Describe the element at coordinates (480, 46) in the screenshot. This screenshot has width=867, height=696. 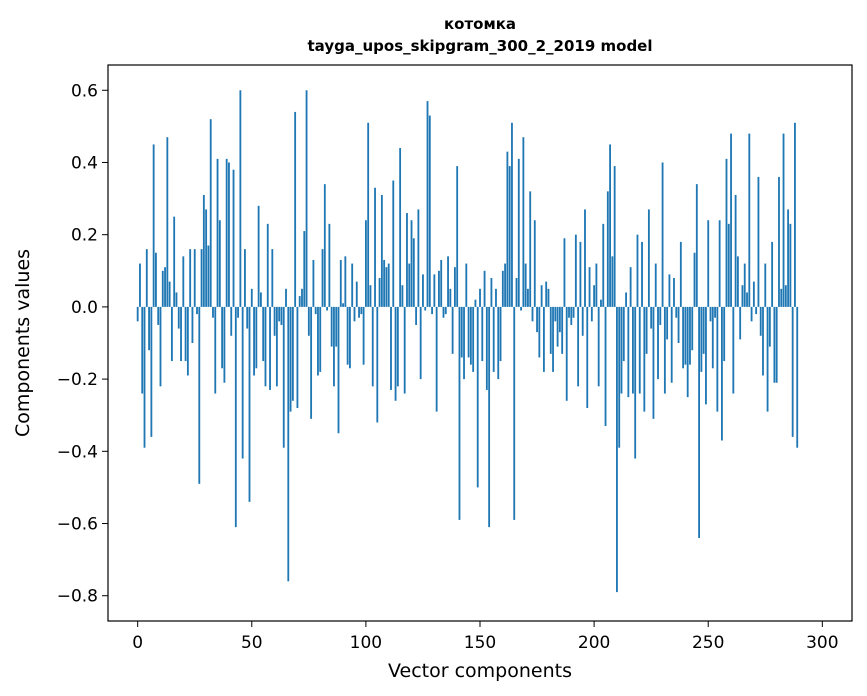
I see `chart-title-line2: tayga_upos_skipgram_300_2_2019 model` at that location.